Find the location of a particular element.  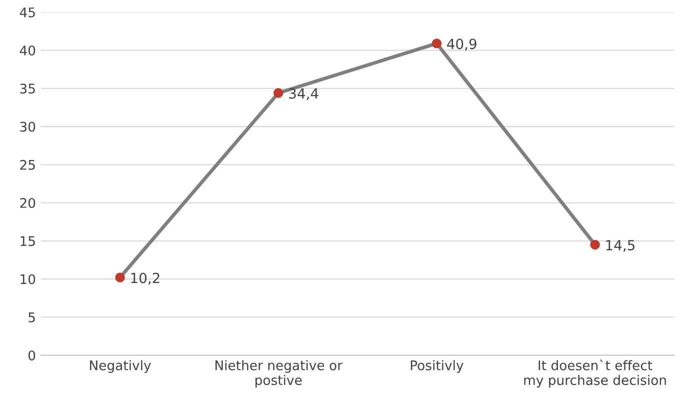

y-tick-label: 15 is located at coordinates (27, 241).